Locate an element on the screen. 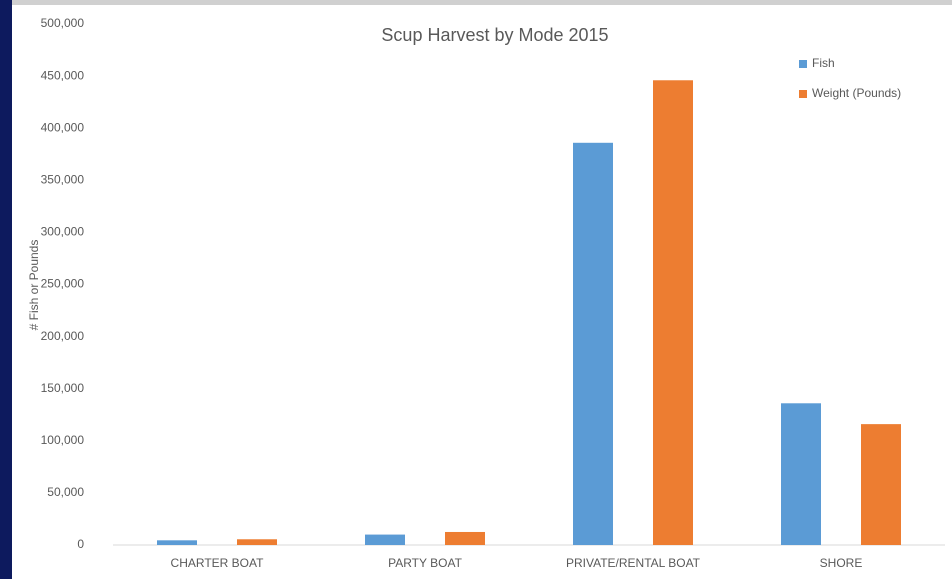  chart-title: Scup Harvest by Mode 2015 is located at coordinates (494, 35).